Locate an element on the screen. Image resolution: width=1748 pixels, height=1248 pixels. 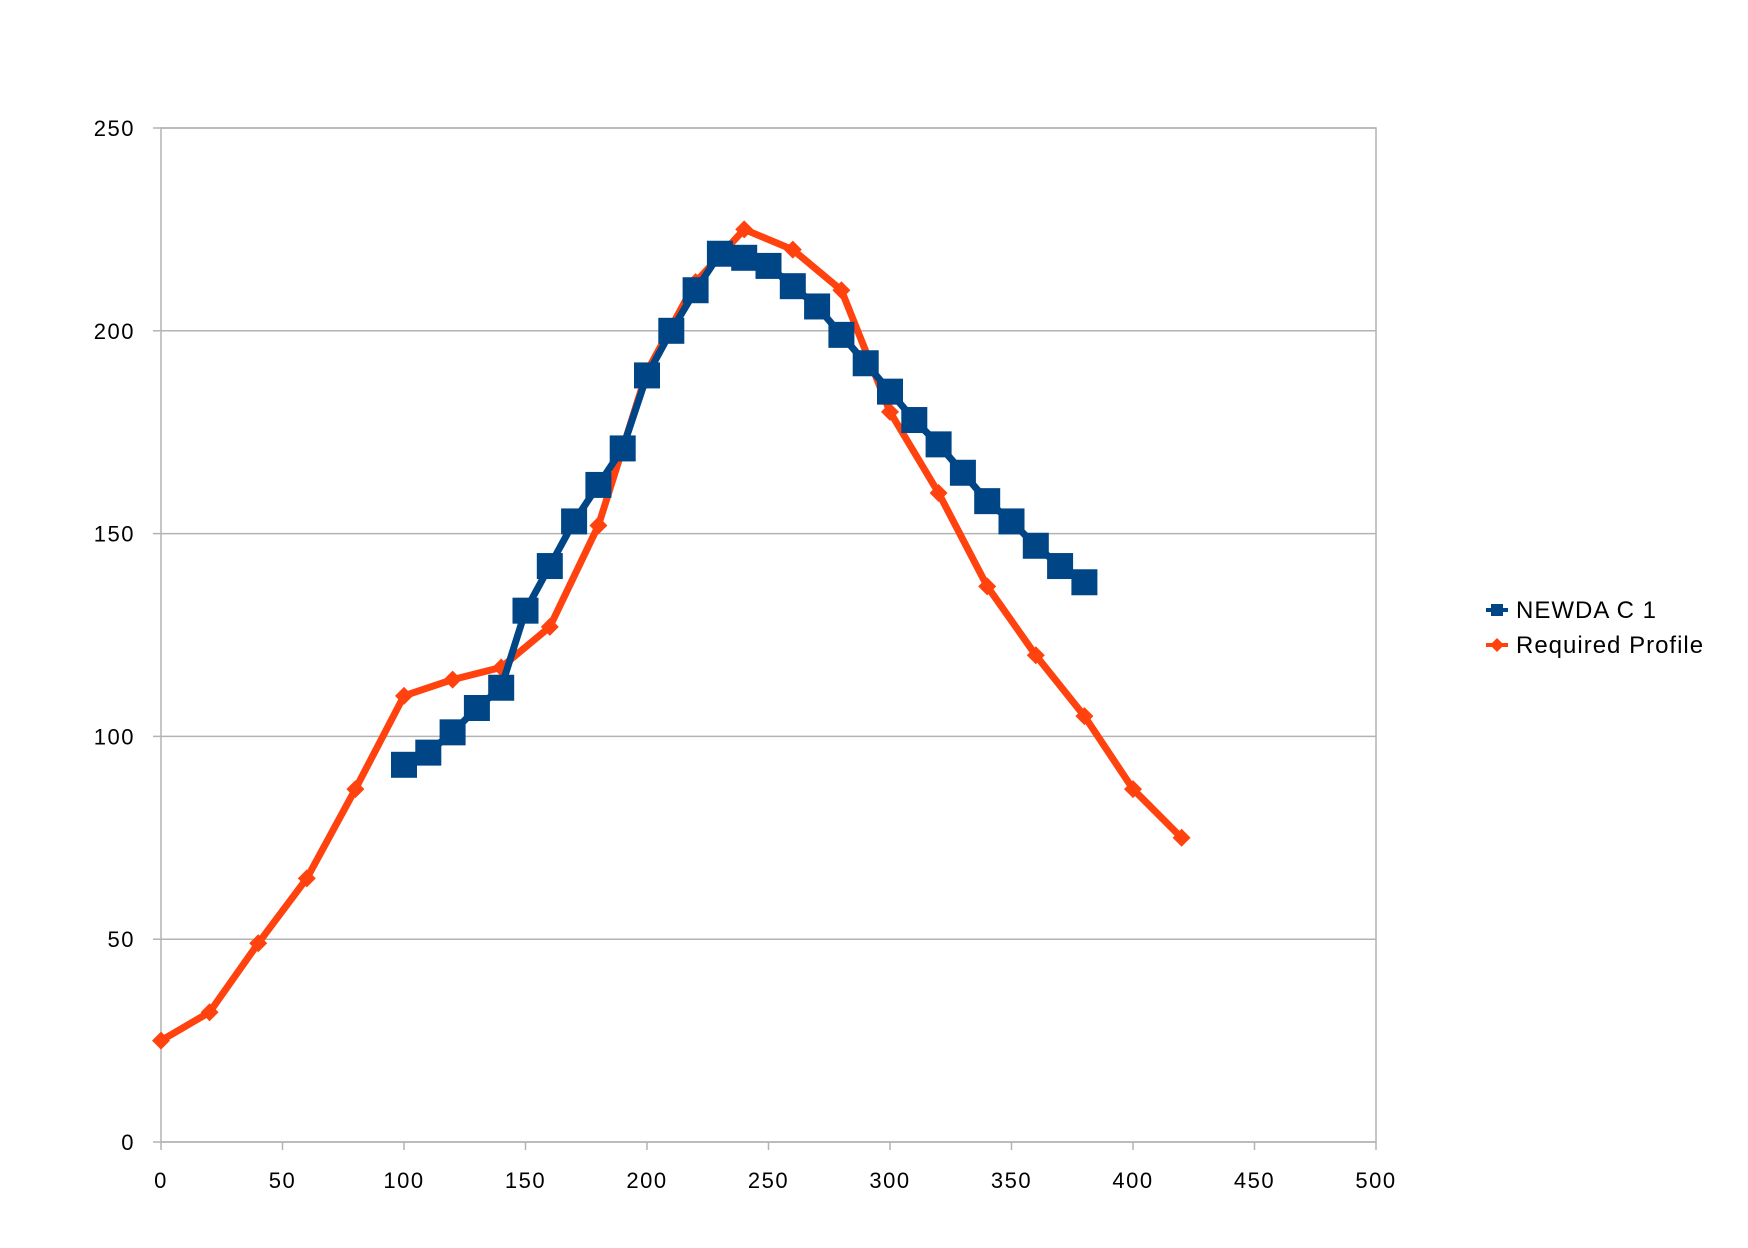
x-tick-label: 200 is located at coordinates (646, 1180).